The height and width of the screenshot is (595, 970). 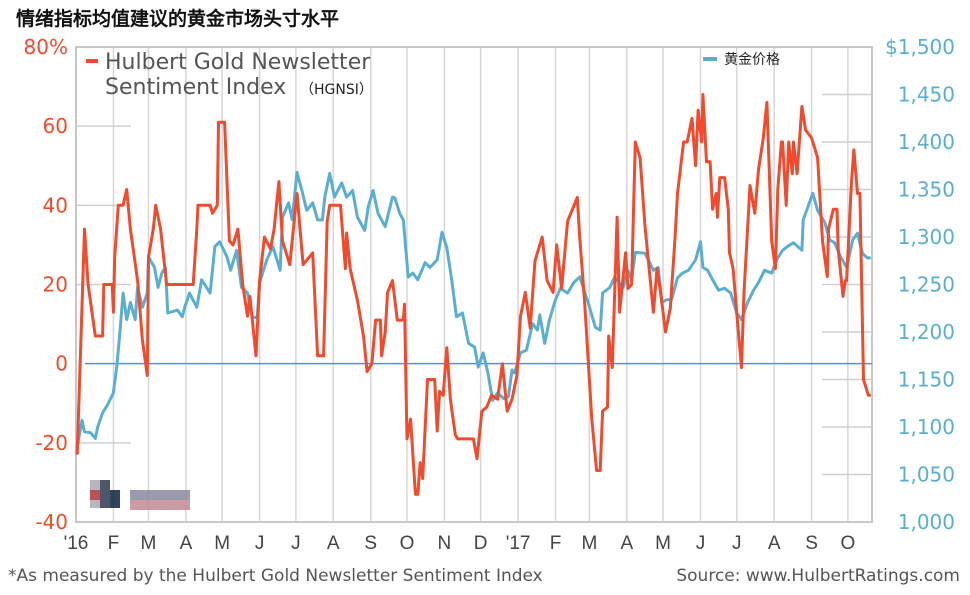 I want to click on right-tick-label: 1,300, so click(x=926, y=237).